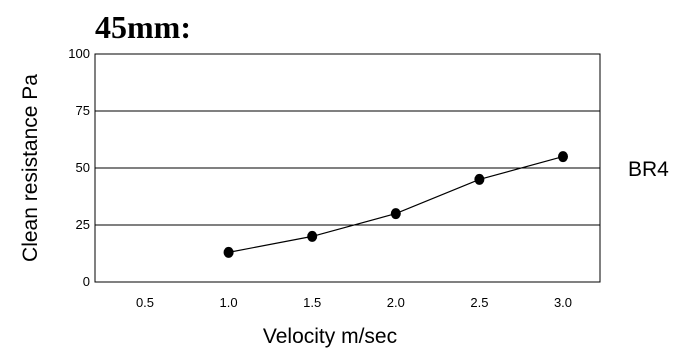 The width and height of the screenshot is (697, 354). Describe the element at coordinates (563, 302) in the screenshot. I see `x-tick-label: 3.0` at that location.